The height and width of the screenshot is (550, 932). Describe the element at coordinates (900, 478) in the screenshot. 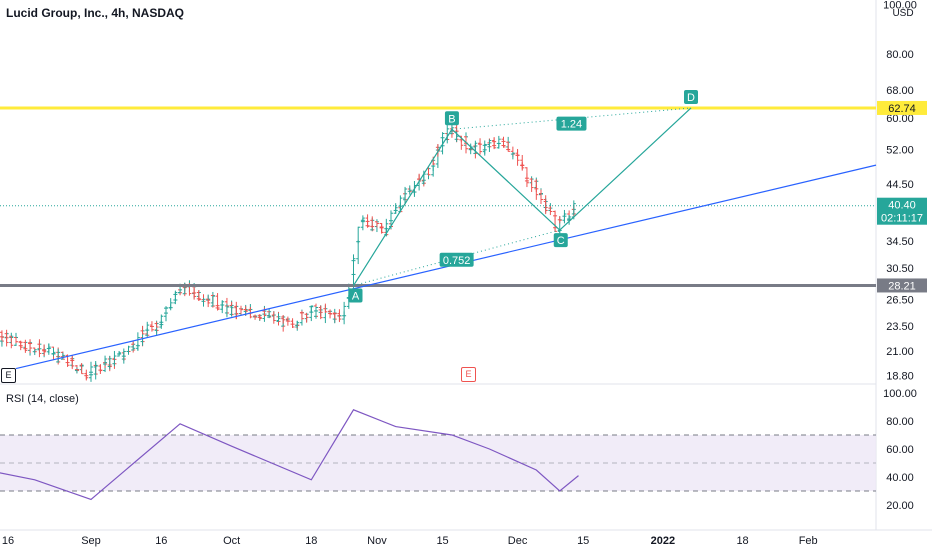

I see `rsi-tick-label: 40.00` at that location.